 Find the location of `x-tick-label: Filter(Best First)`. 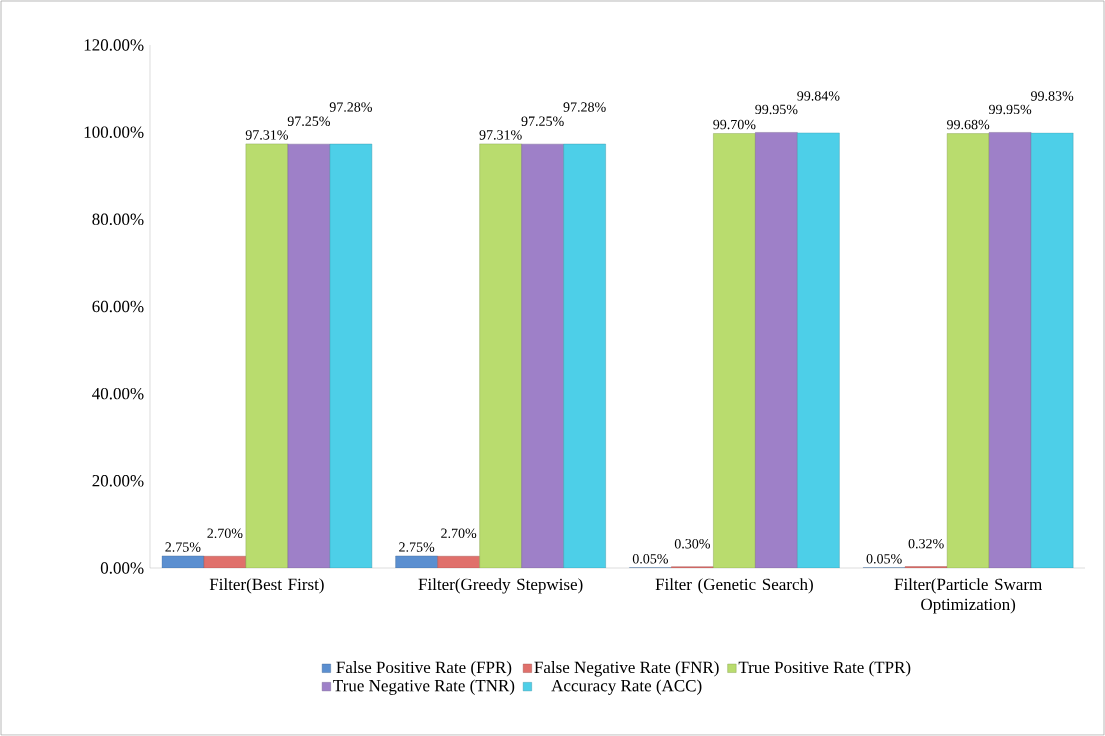

x-tick-label: Filter(Best First) is located at coordinates (266, 586).